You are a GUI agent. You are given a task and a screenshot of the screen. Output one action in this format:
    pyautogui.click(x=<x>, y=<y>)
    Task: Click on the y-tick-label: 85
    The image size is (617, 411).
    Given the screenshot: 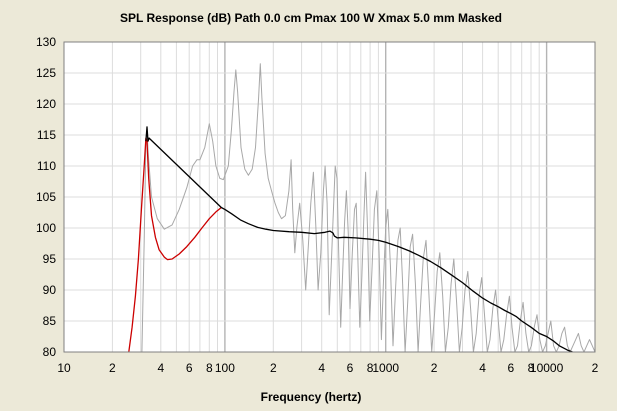 What is the action you would take?
    pyautogui.click(x=50, y=321)
    